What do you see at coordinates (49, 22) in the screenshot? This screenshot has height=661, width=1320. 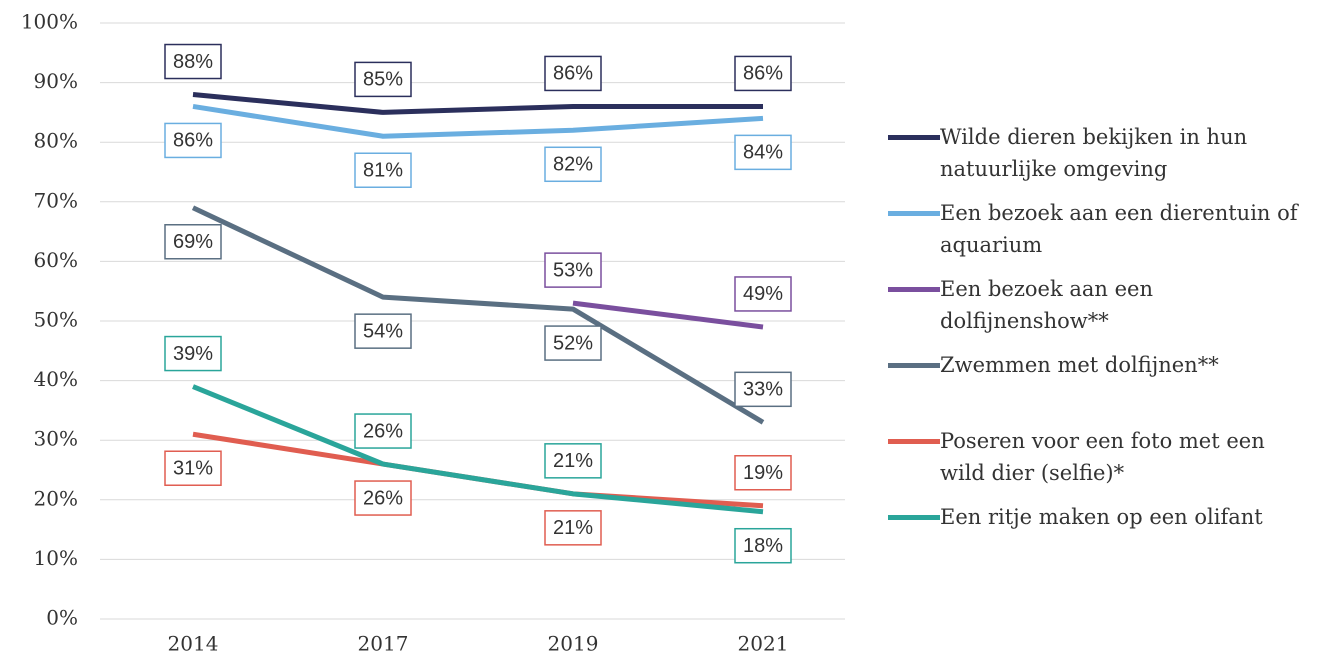 I see `y-tick-label: 100%` at bounding box center [49, 22].